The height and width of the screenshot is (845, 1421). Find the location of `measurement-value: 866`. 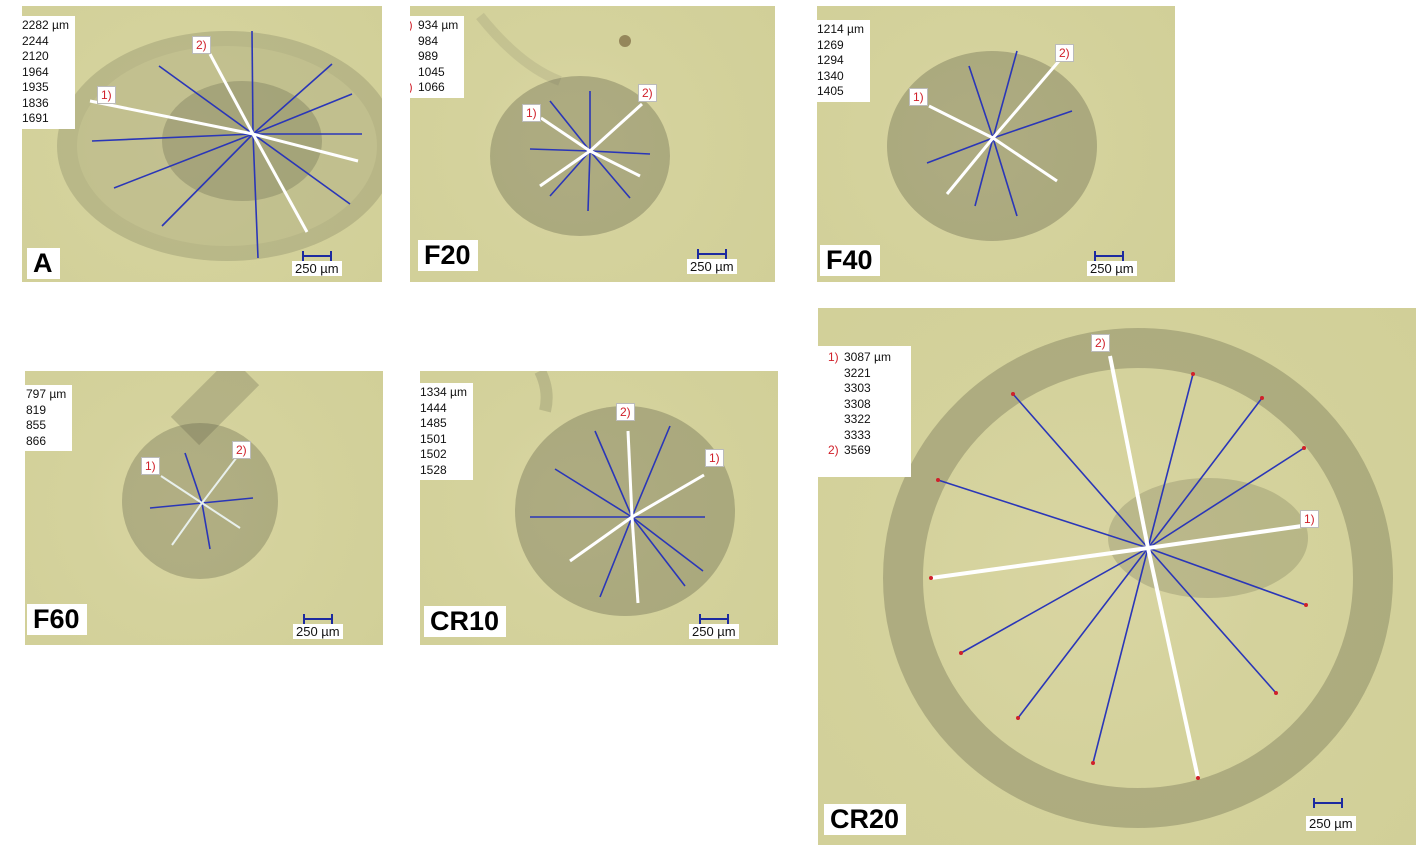

measurement-value: 866 is located at coordinates (36, 440).